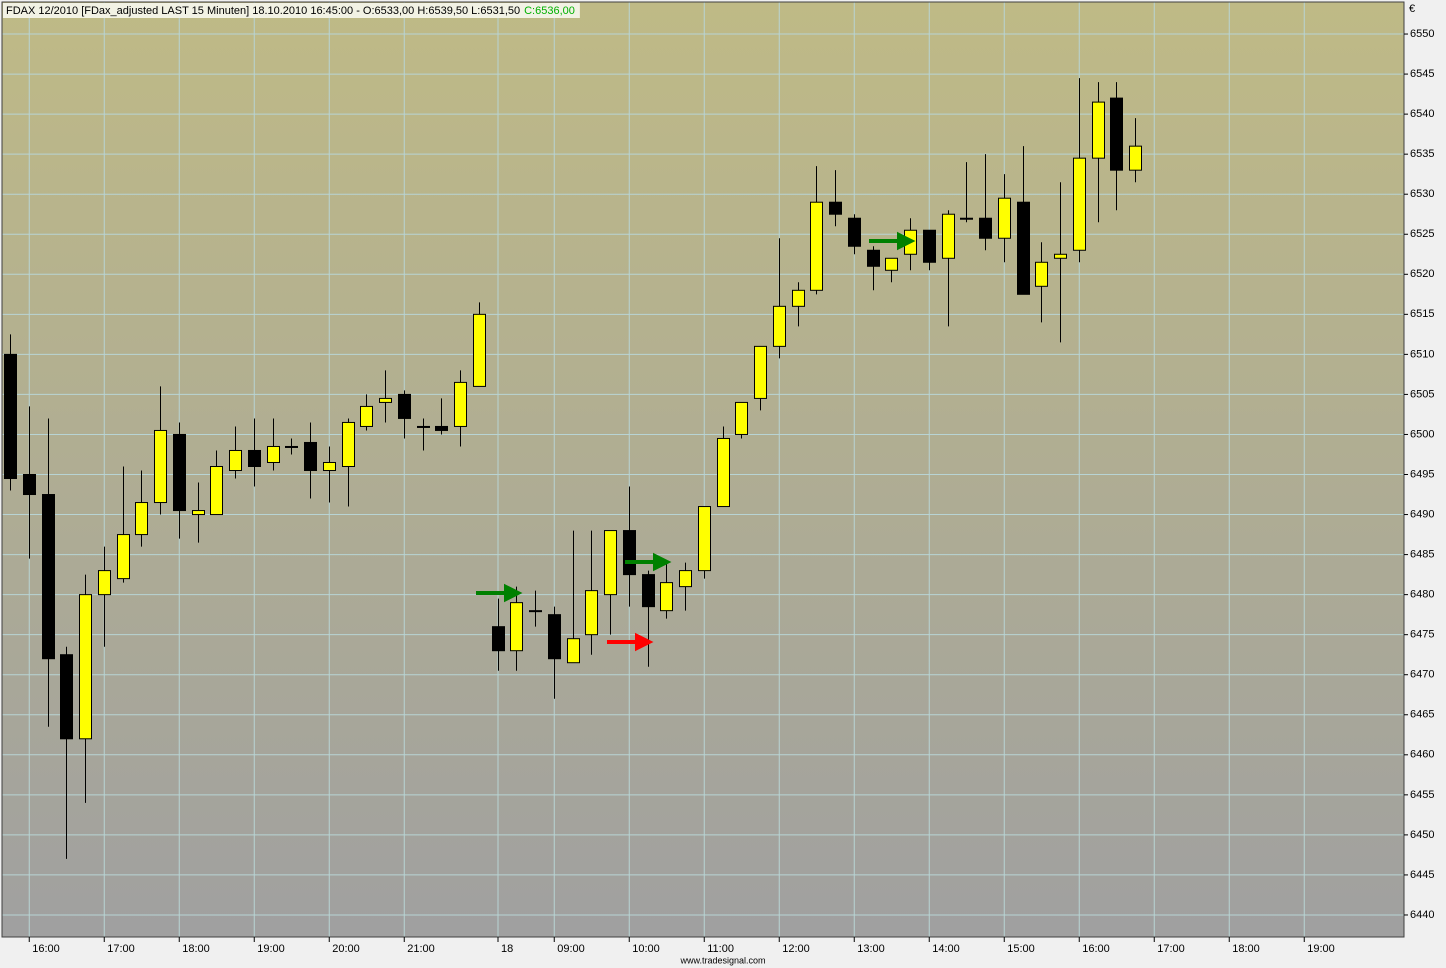 The height and width of the screenshot is (968, 1446). I want to click on x-tick-label: 13:00, so click(871, 949).